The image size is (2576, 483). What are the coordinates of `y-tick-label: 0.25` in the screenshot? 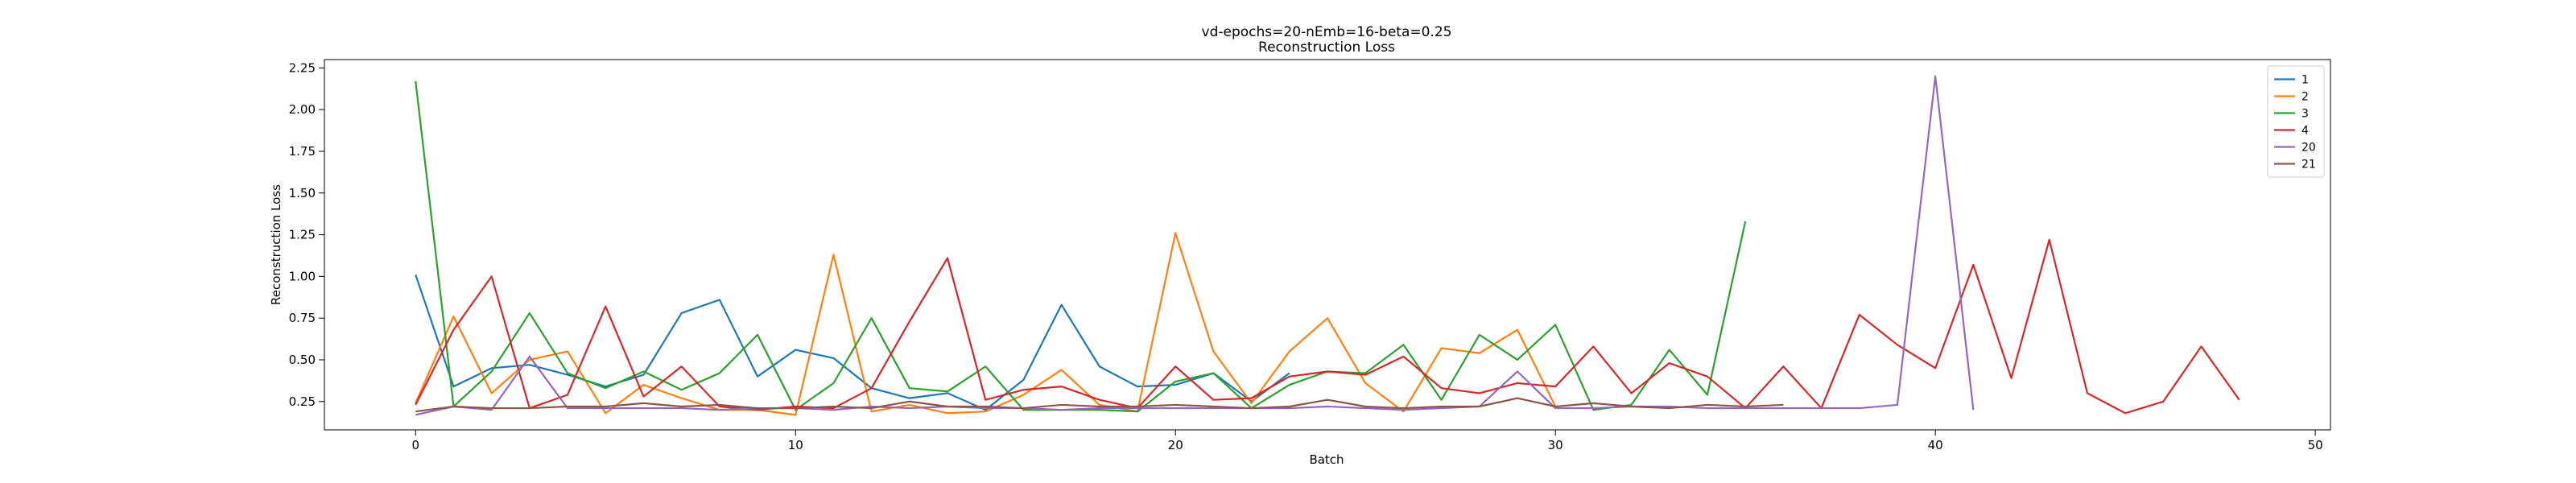 It's located at (302, 401).